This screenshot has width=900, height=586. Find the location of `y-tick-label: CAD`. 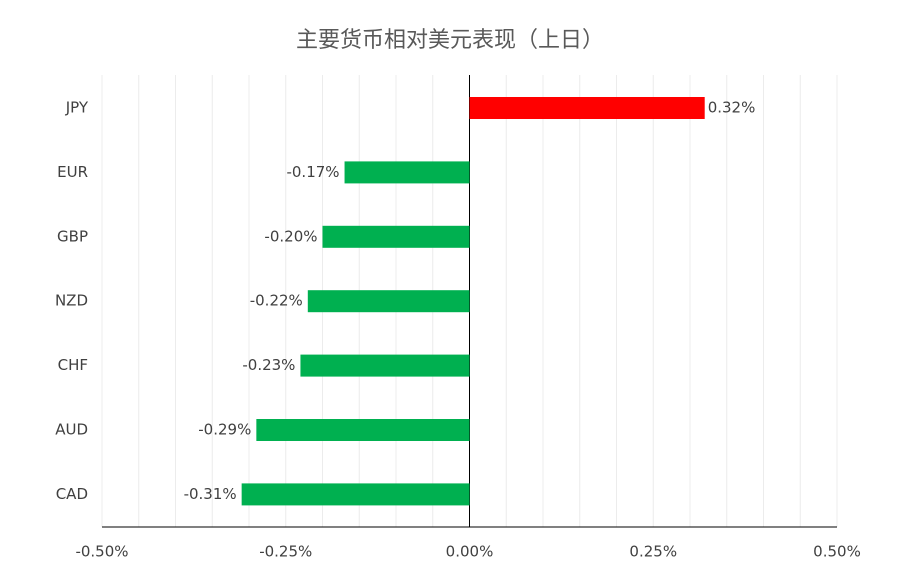

y-tick-label: CAD is located at coordinates (72, 494).